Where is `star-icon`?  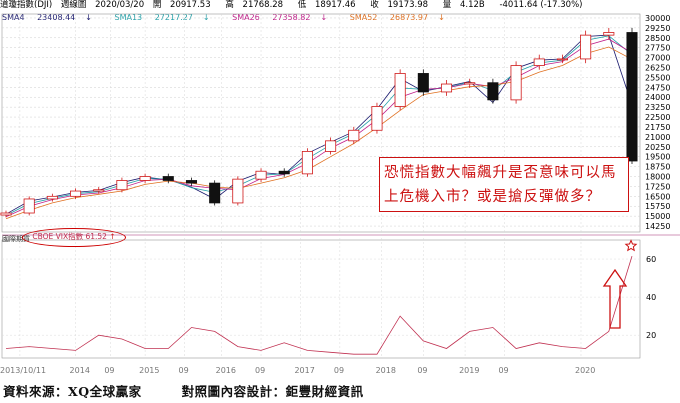 star-icon is located at coordinates (631, 245).